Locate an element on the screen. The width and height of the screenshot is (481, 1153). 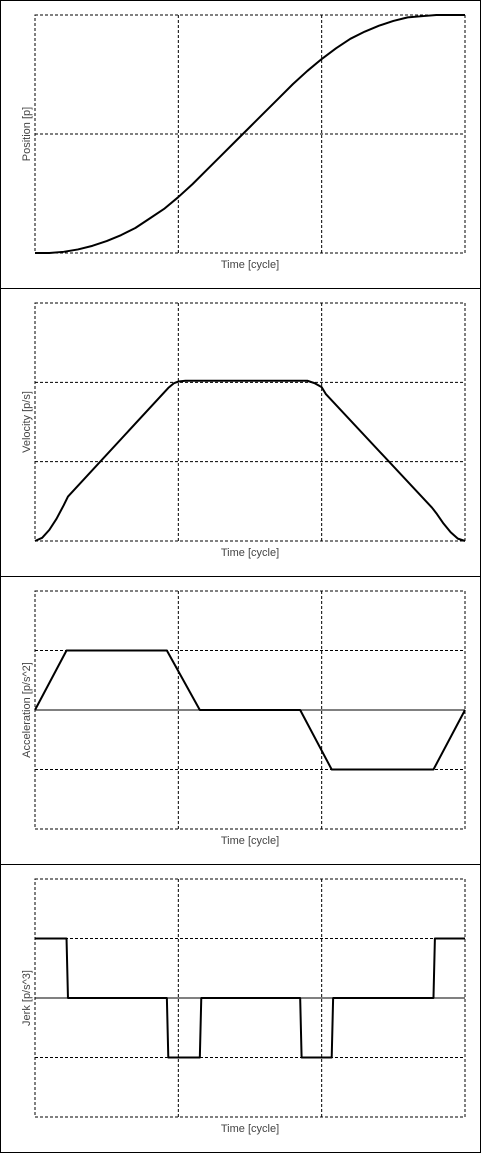
jerk-series-line is located at coordinates (250, 998).